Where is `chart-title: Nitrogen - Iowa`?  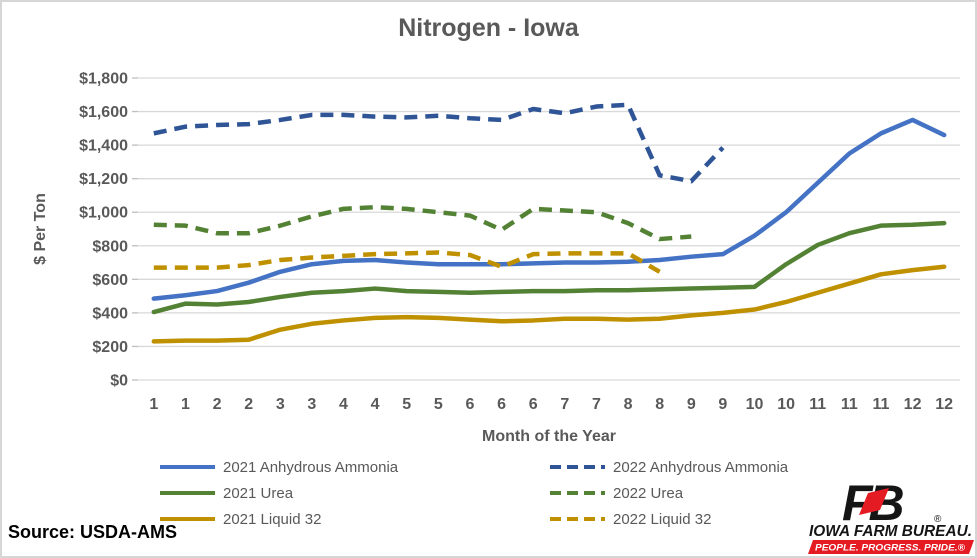 chart-title: Nitrogen - Iowa is located at coordinates (488, 28).